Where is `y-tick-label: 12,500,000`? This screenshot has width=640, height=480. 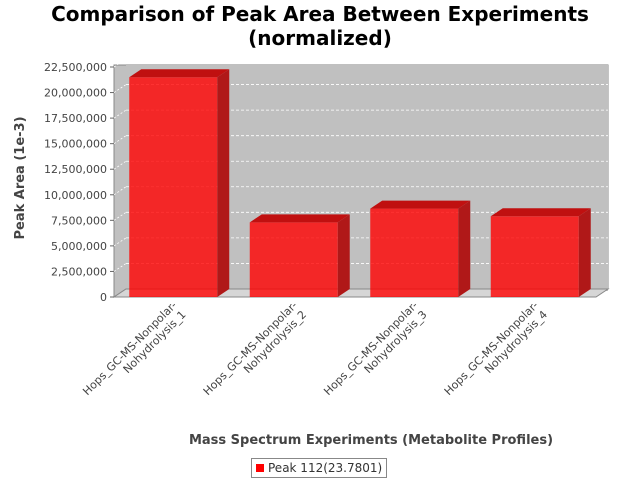
y-tick-label: 12,500,000 is located at coordinates (75, 169).